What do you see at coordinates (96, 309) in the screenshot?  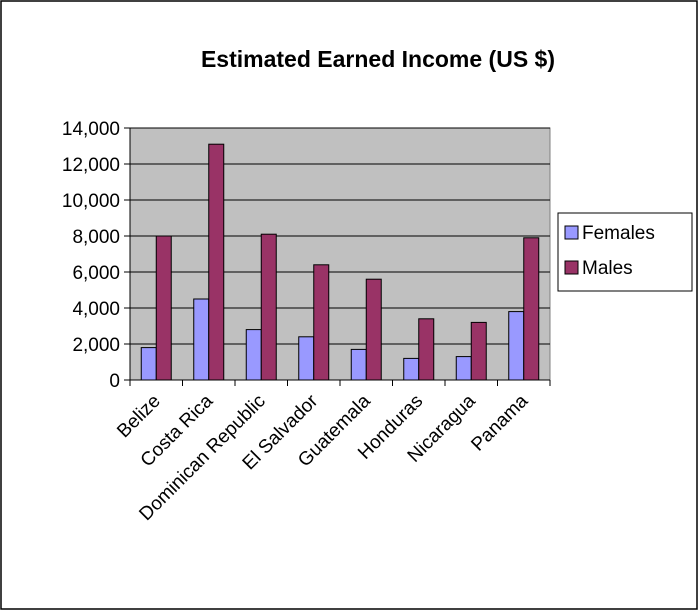 I see `y-tick-label: 4,000` at bounding box center [96, 309].